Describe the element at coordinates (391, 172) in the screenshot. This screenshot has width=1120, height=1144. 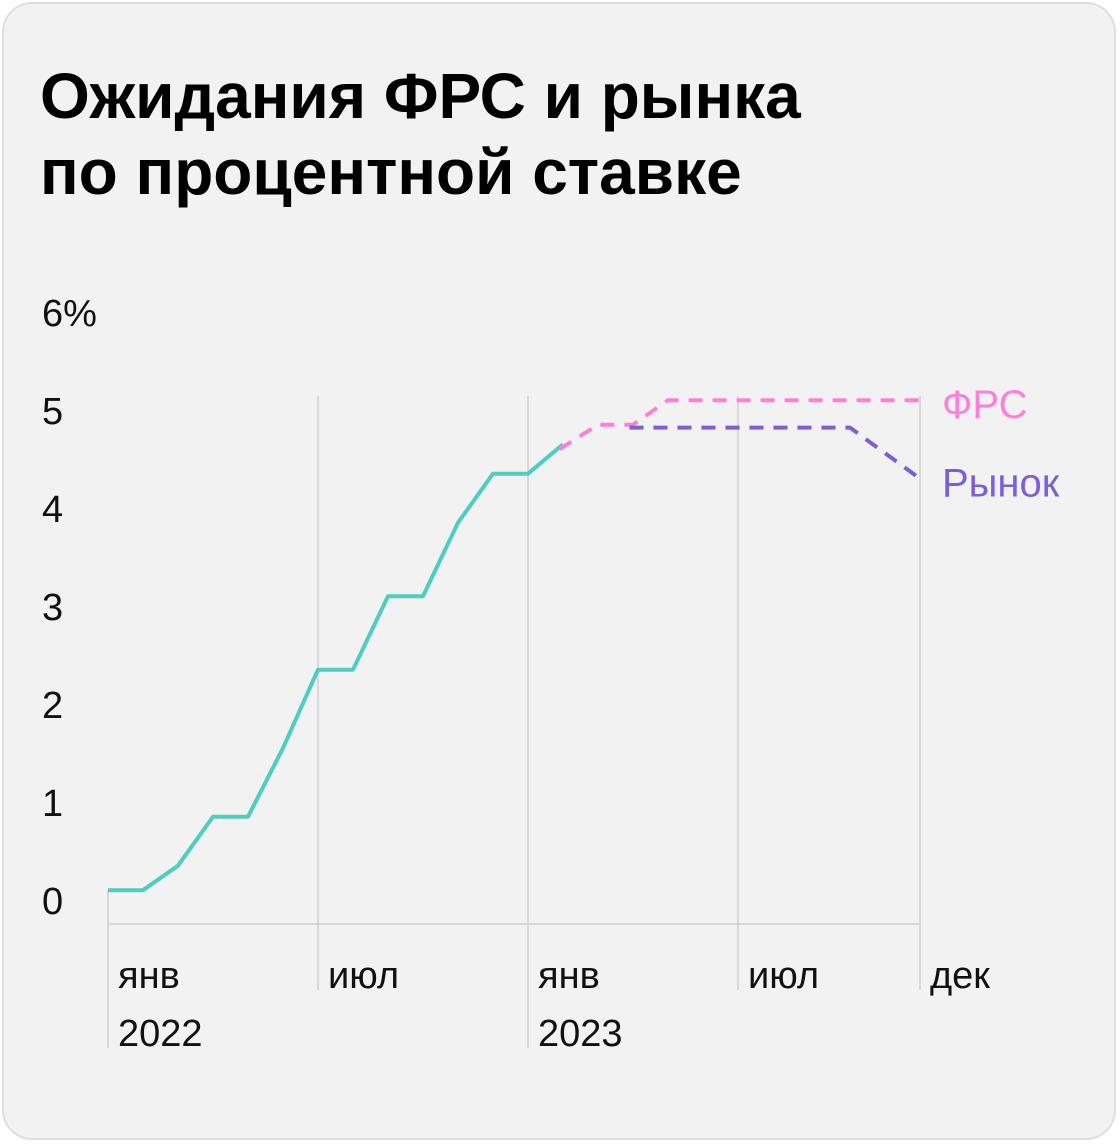
I see `chart-title-line-2: по процентной ставке` at that location.